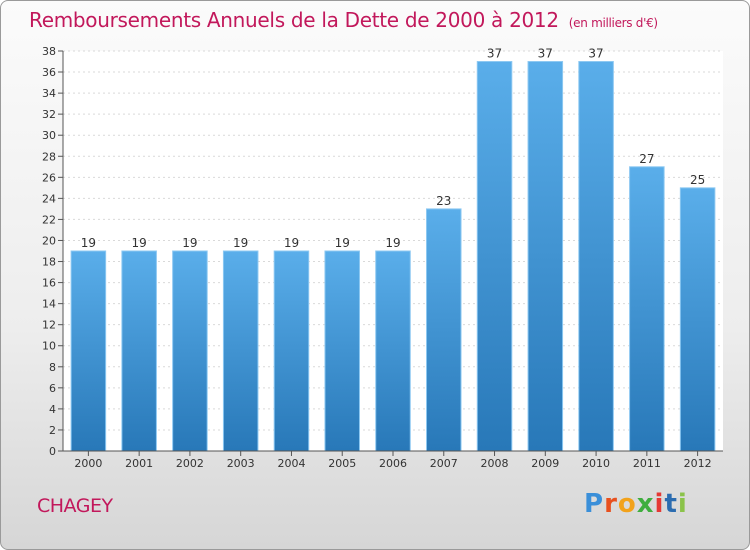 The image size is (750, 550). What do you see at coordinates (52, 430) in the screenshot?
I see `y-tick-label: 2` at bounding box center [52, 430].